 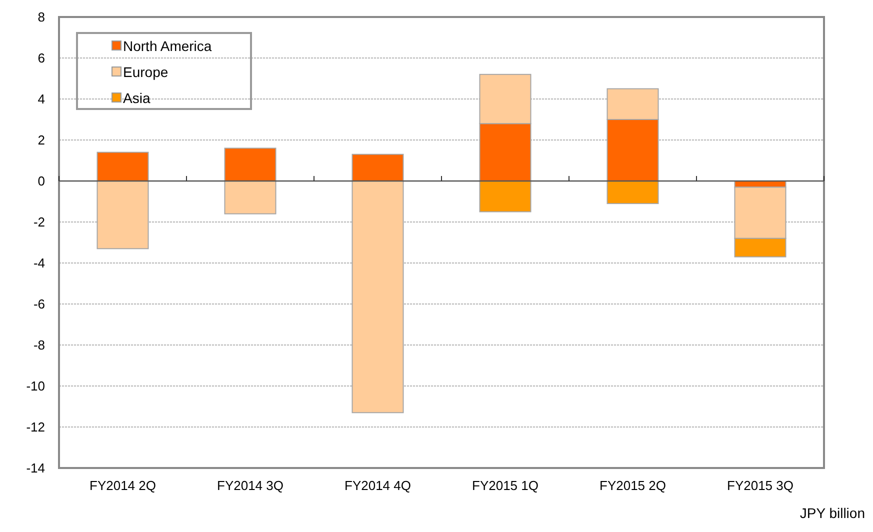 I want to click on y-tick-label: -8, so click(x=39, y=345).